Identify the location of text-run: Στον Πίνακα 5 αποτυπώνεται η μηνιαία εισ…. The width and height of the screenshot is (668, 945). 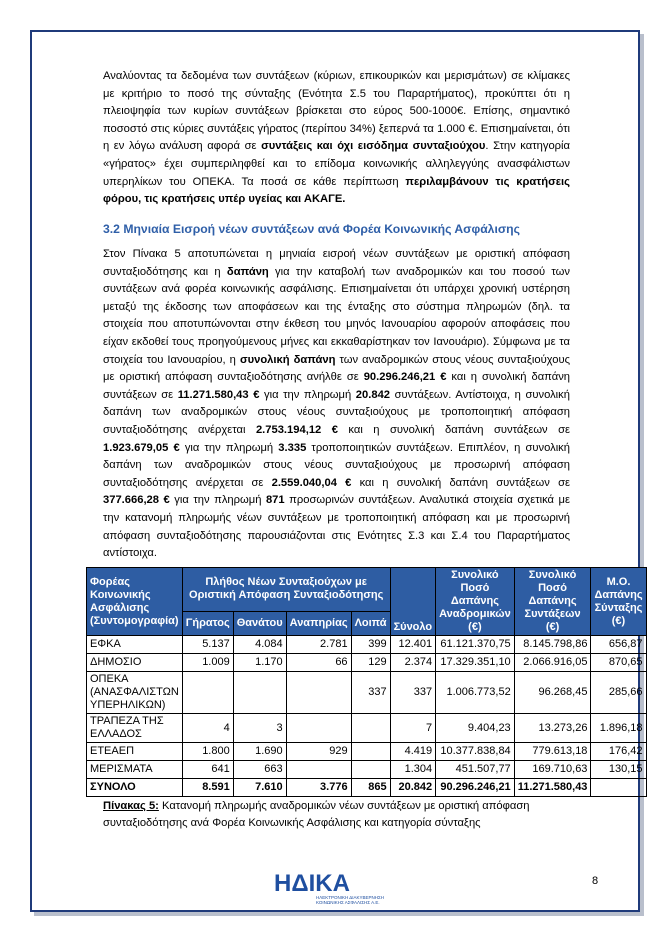
(336, 263).